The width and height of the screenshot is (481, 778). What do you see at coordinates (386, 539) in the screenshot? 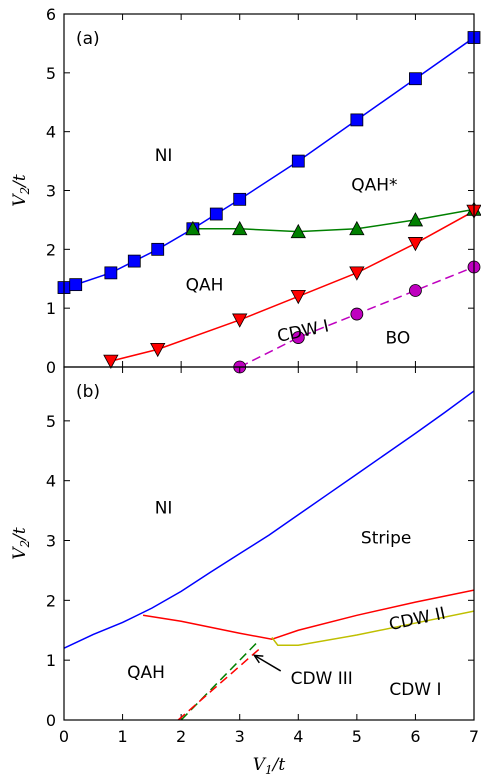
I see `region-label: Stripe` at bounding box center [386, 539].